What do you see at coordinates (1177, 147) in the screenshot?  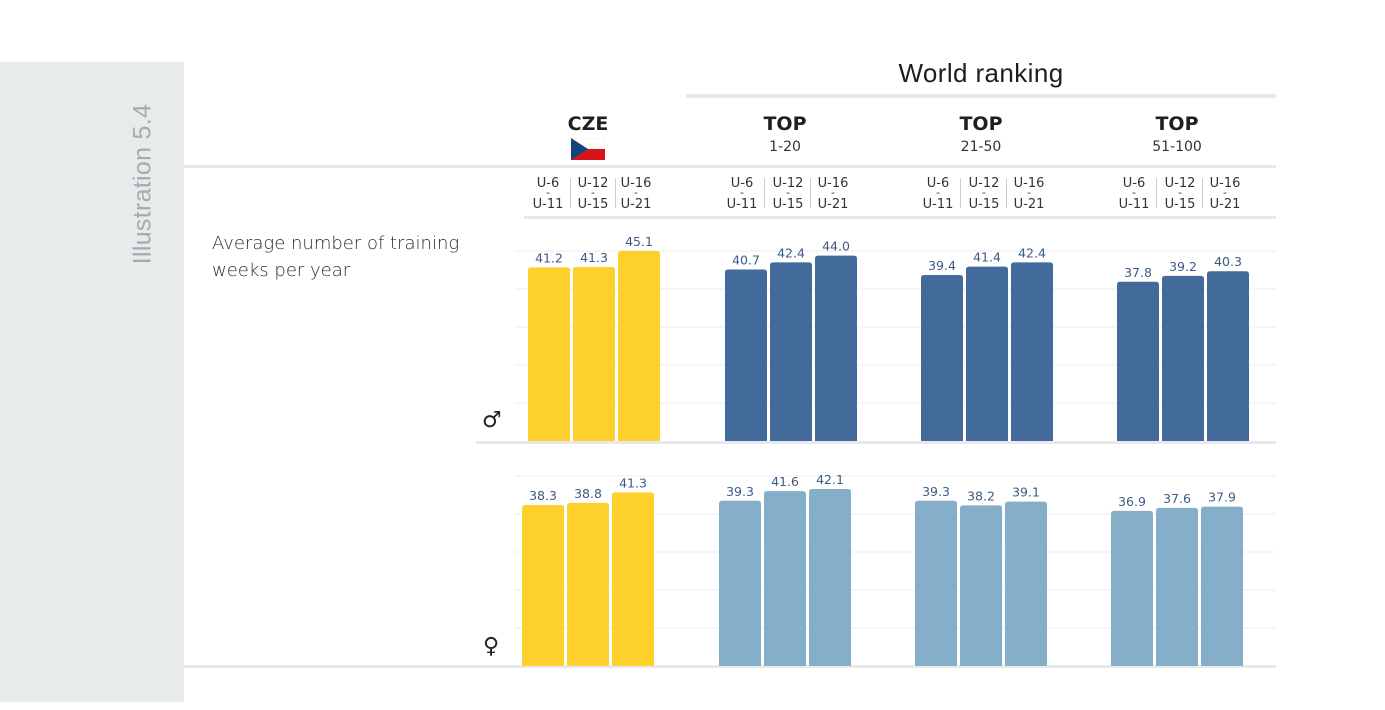 I see `group-subtitle: 51-100` at bounding box center [1177, 147].